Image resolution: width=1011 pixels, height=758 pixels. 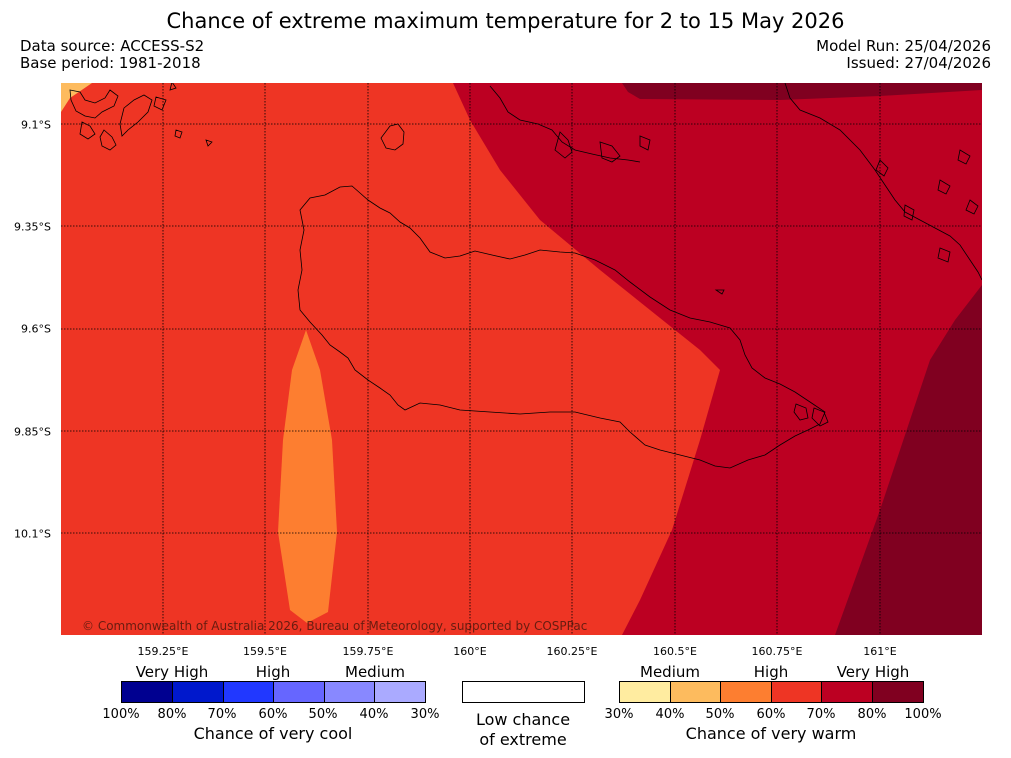 I want to click on issued-date: Issued: 27/04/2026, so click(x=918, y=63).